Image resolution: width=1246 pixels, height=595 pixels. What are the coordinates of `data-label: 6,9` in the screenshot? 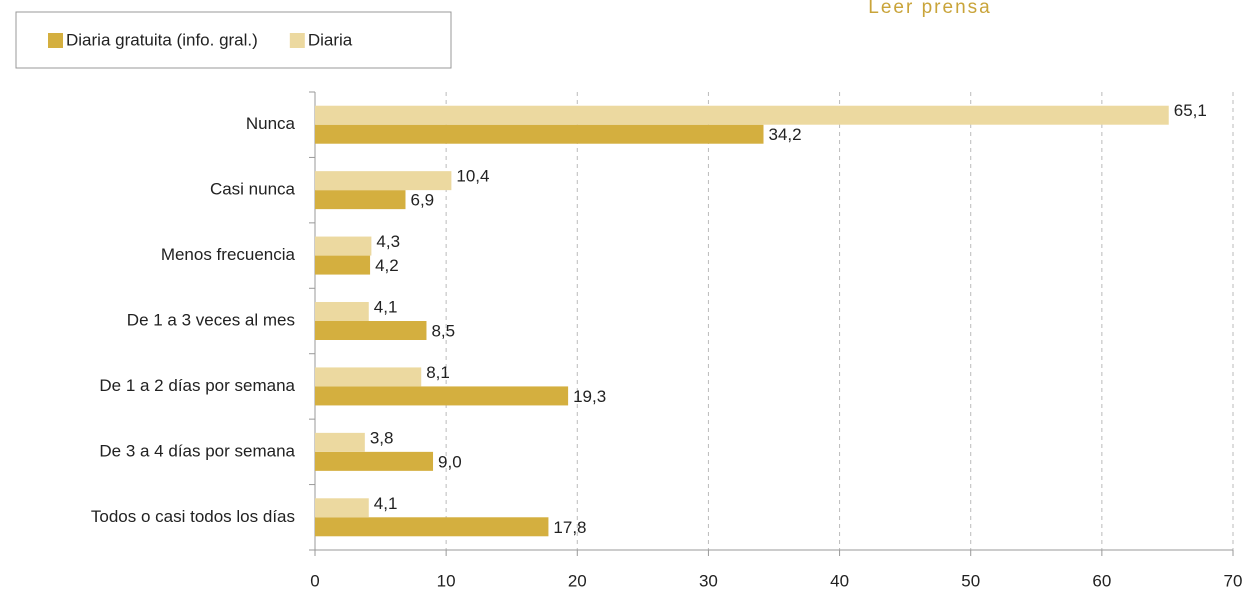 It's located at (422, 200).